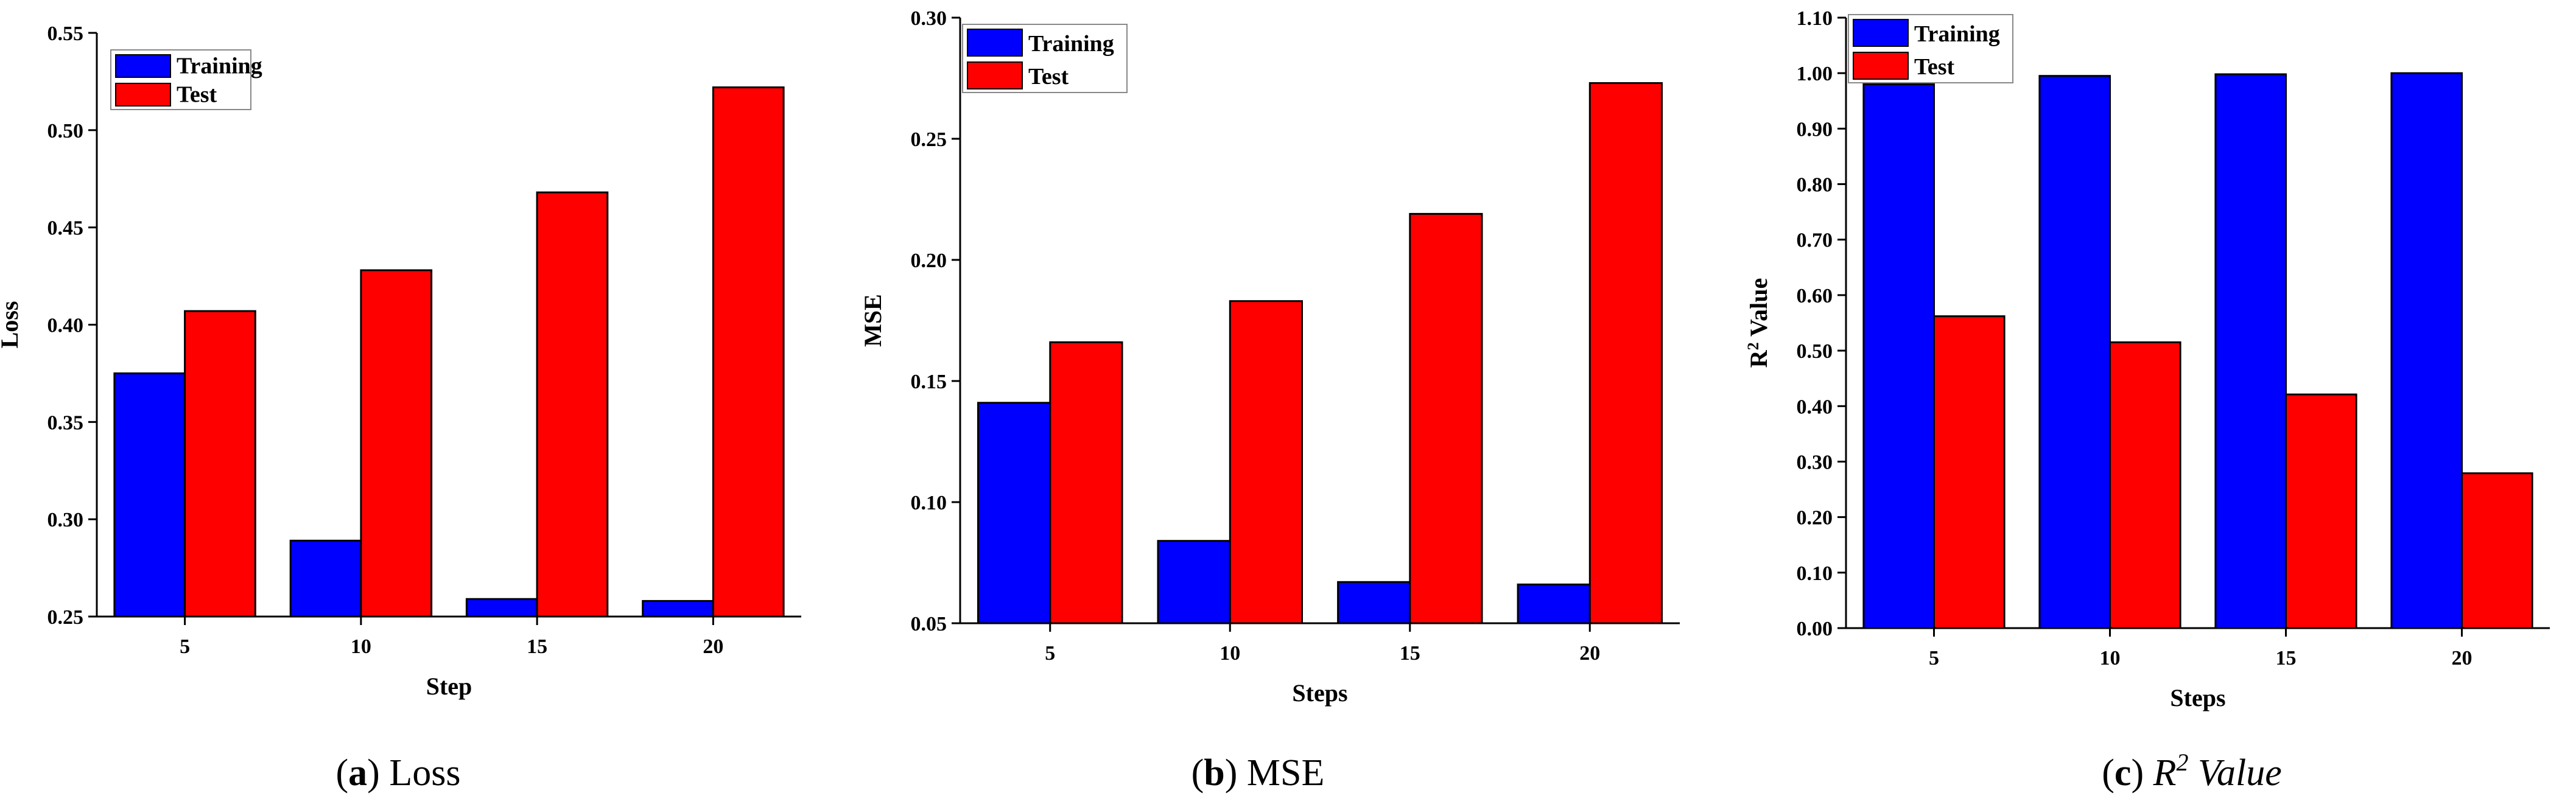  I want to click on y-axis-title: Loss, so click(11, 325).